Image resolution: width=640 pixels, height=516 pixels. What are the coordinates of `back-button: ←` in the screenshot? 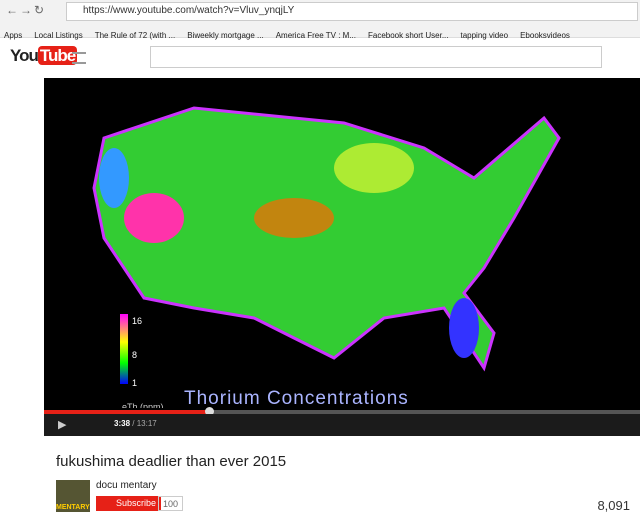 It's located at (12, 10).